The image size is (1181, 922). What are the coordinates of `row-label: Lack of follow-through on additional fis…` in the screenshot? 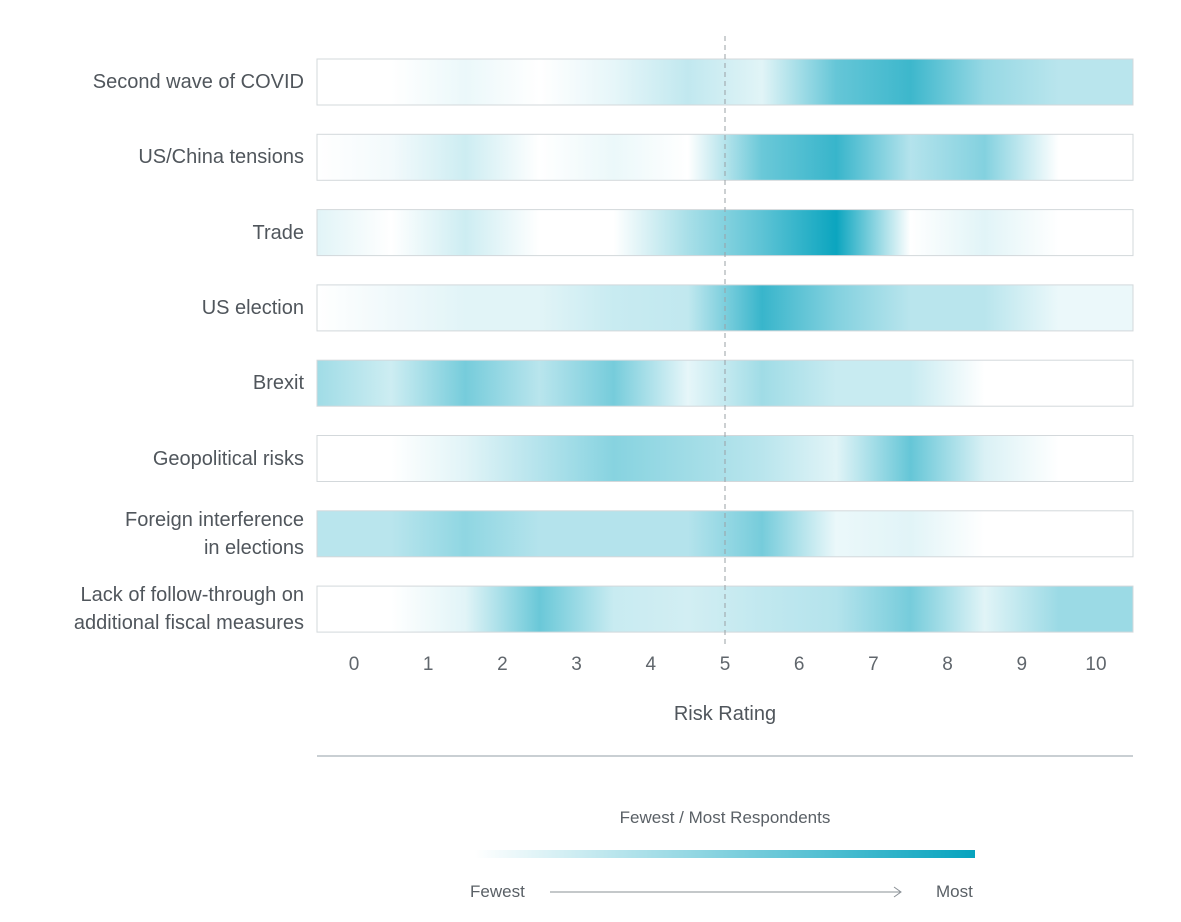 It's located at (188, 609).